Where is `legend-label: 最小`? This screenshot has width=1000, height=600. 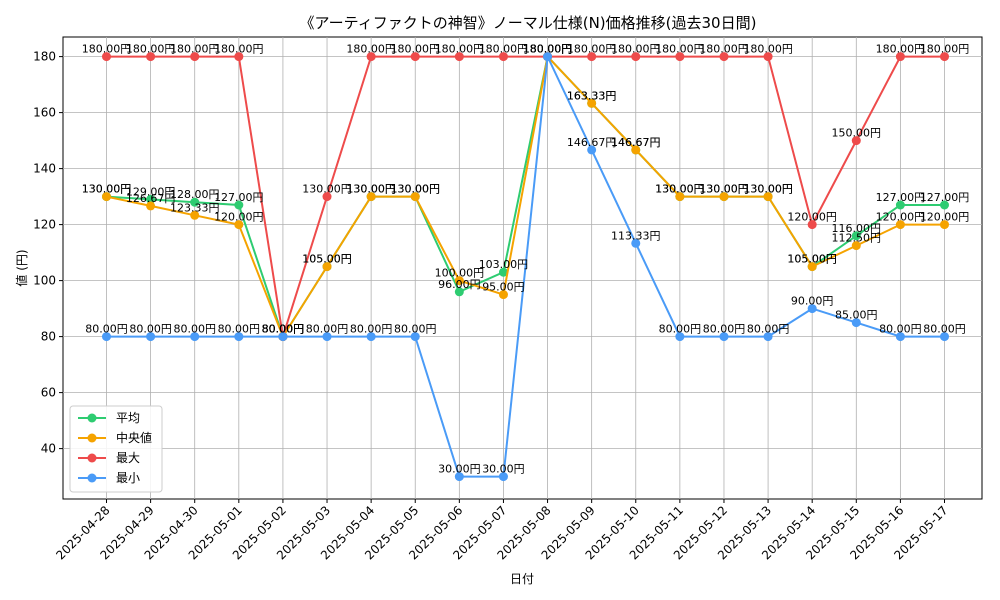
legend-label: 最小 is located at coordinates (128, 478).